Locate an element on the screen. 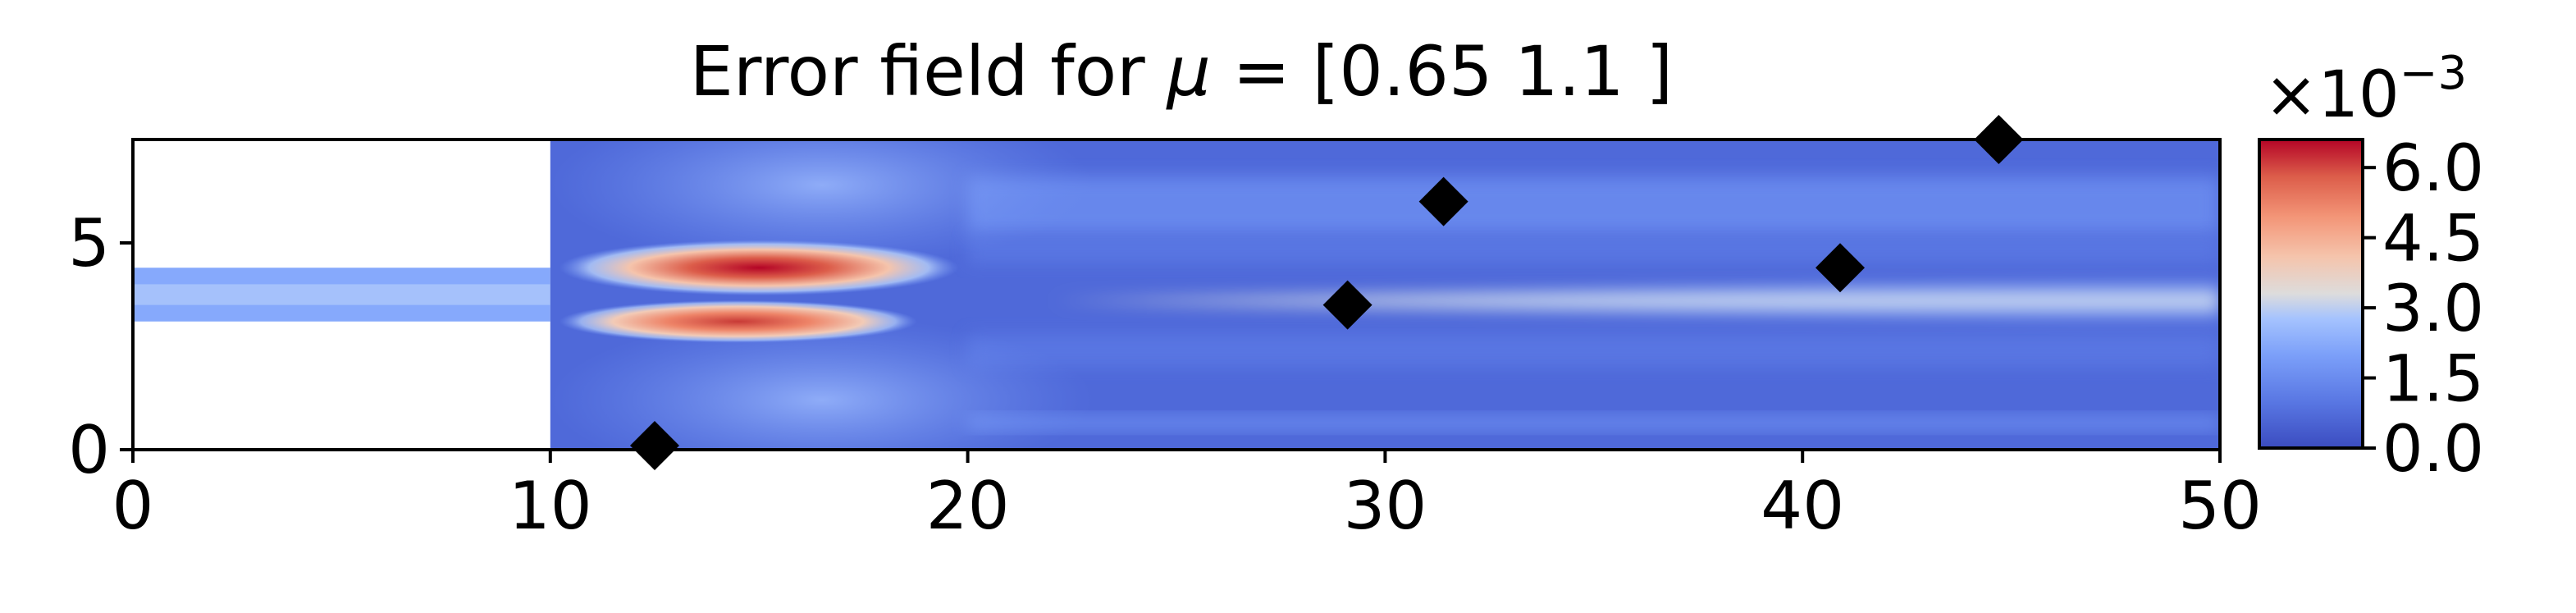  x-tick-label: 40 is located at coordinates (1803, 506).